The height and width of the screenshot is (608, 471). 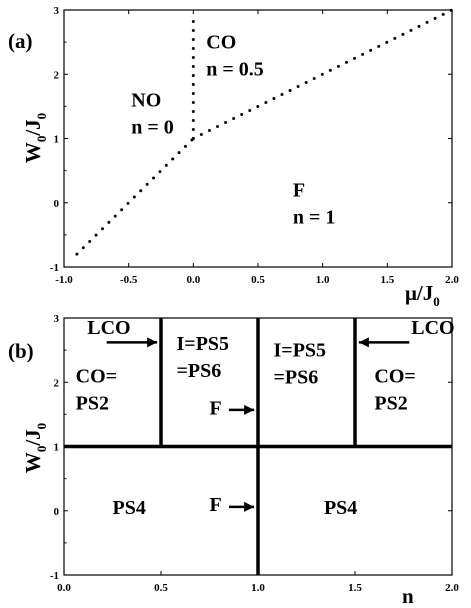 I want to click on region-label: n = 0, so click(x=152, y=127).